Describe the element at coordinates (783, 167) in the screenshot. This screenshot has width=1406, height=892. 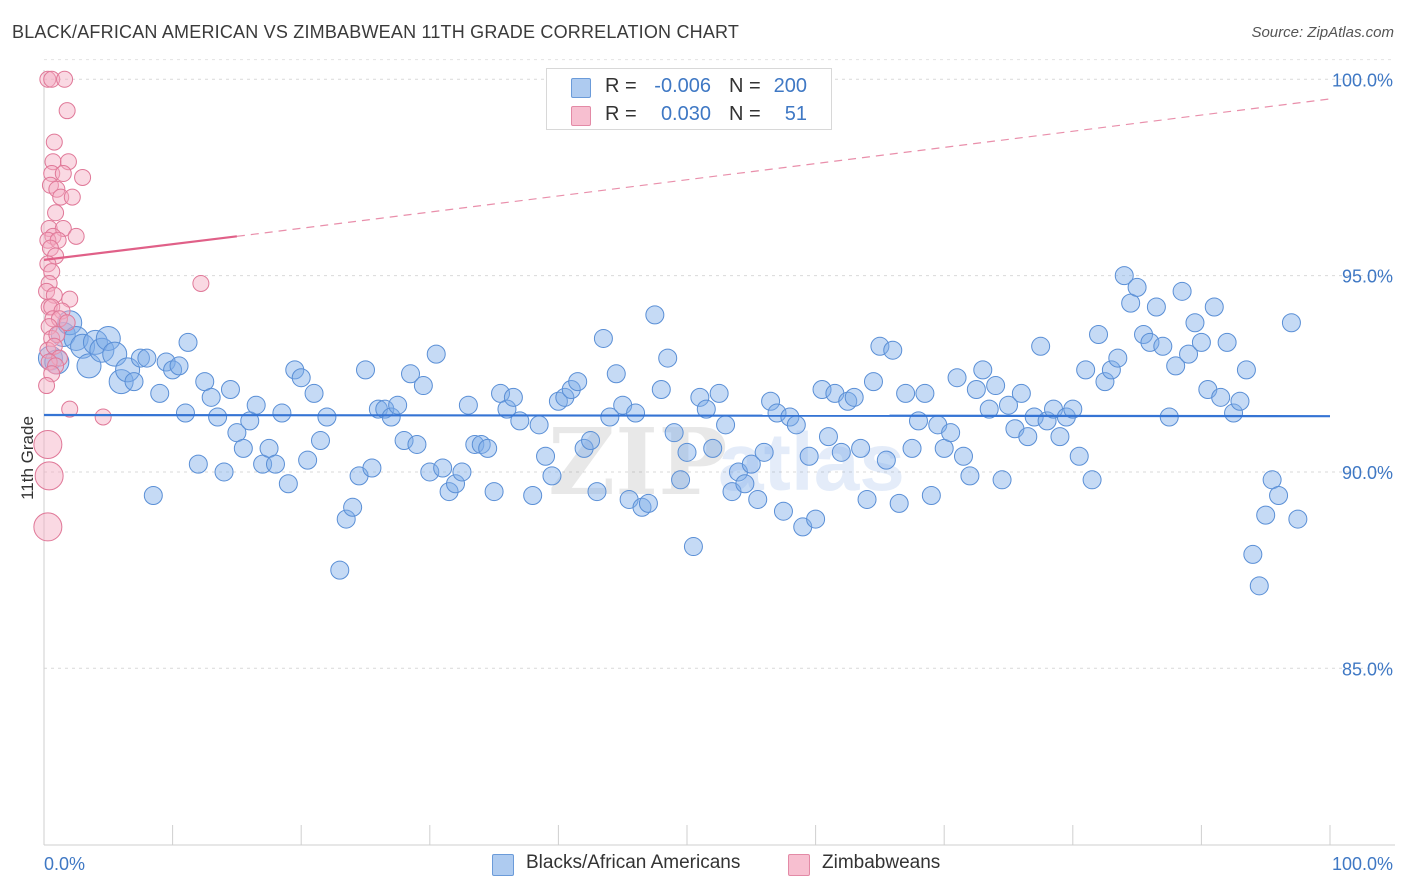
I see `trend-line-zimbabweans-dashed` at that location.